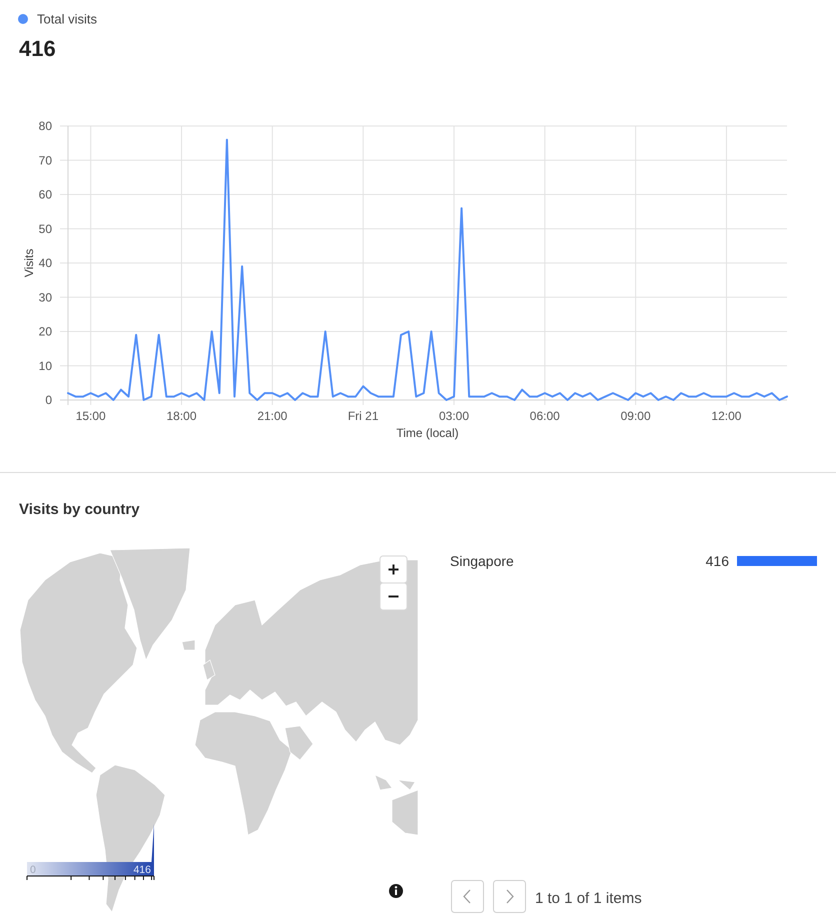 The image size is (836, 914). Describe the element at coordinates (45, 297) in the screenshot. I see `y-tick-label: 30` at that location.